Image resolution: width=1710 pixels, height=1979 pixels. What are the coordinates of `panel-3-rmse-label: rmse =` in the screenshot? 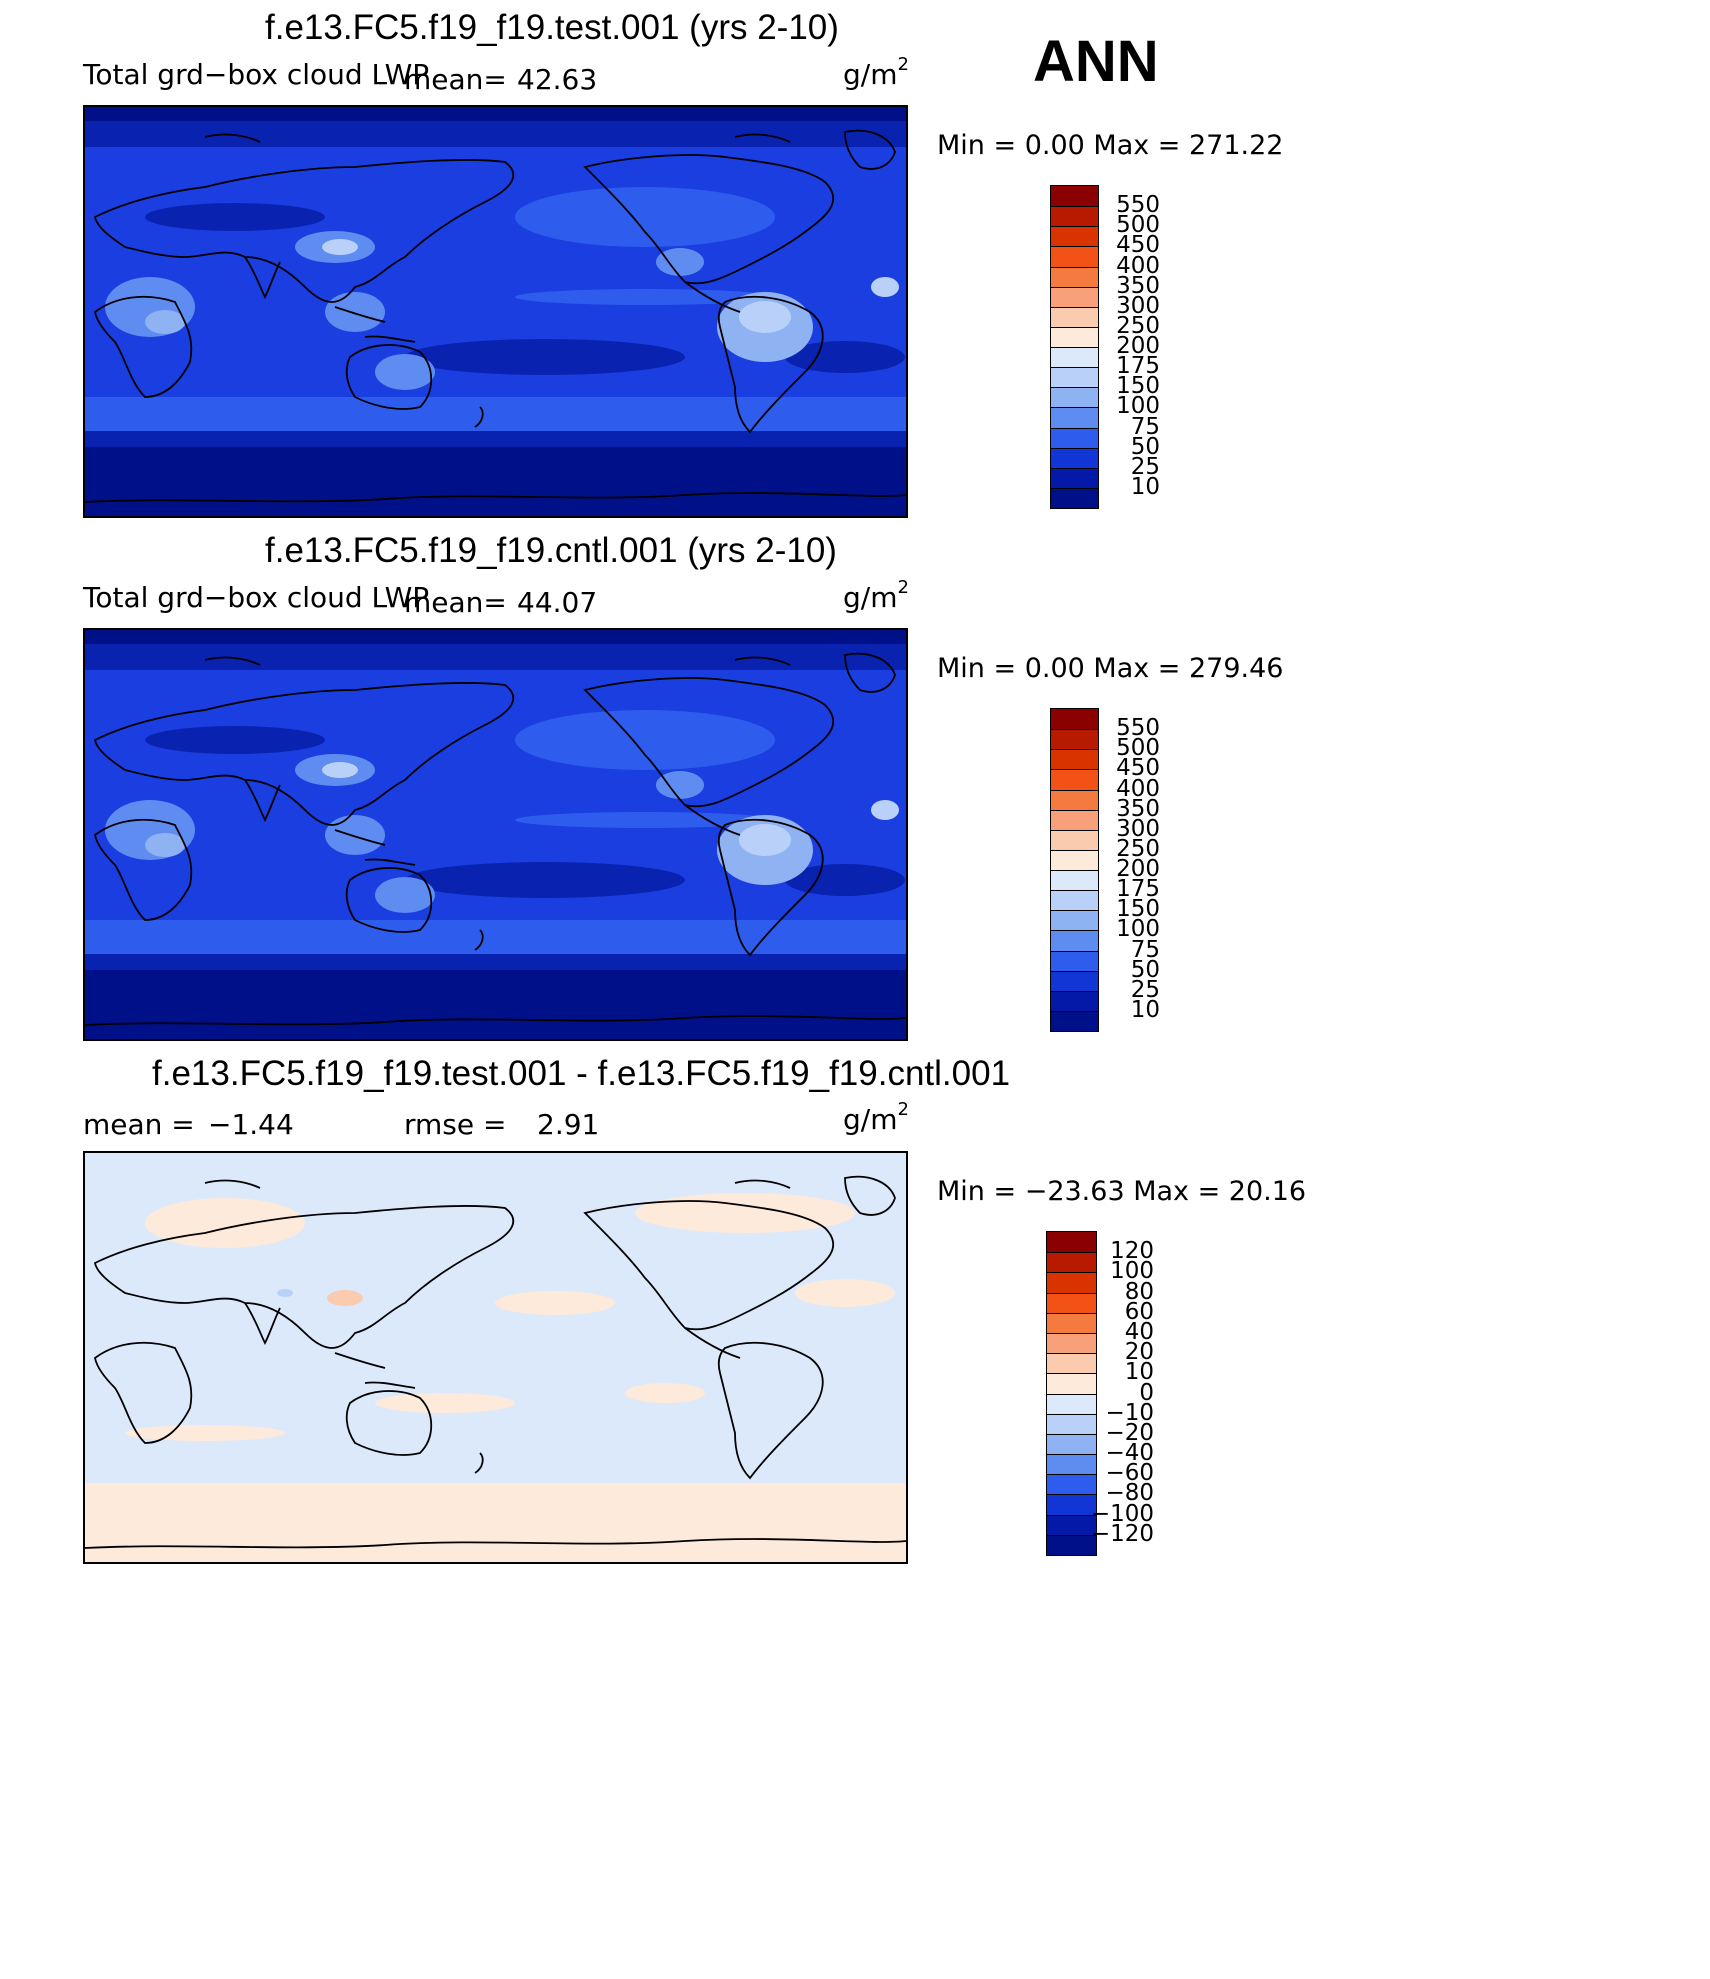 It's located at (455, 1124).